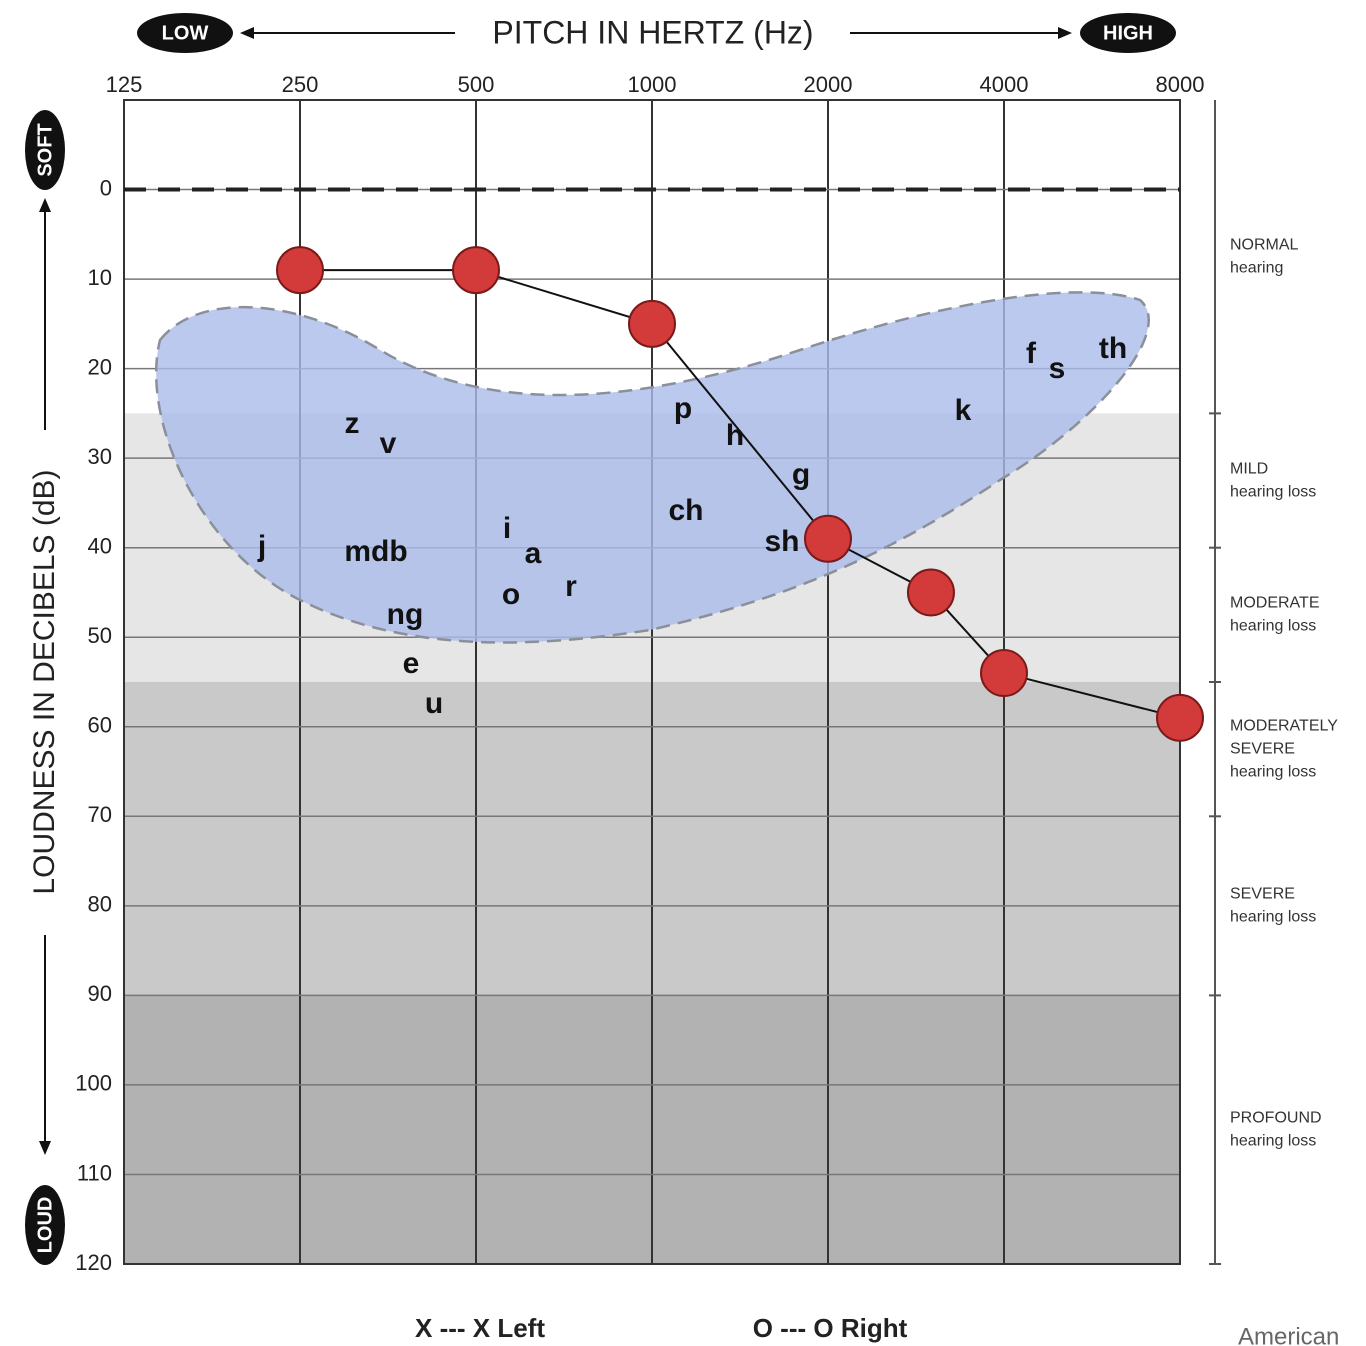  Describe the element at coordinates (828, 84) in the screenshot. I see `x-tick-label: 2000` at that location.